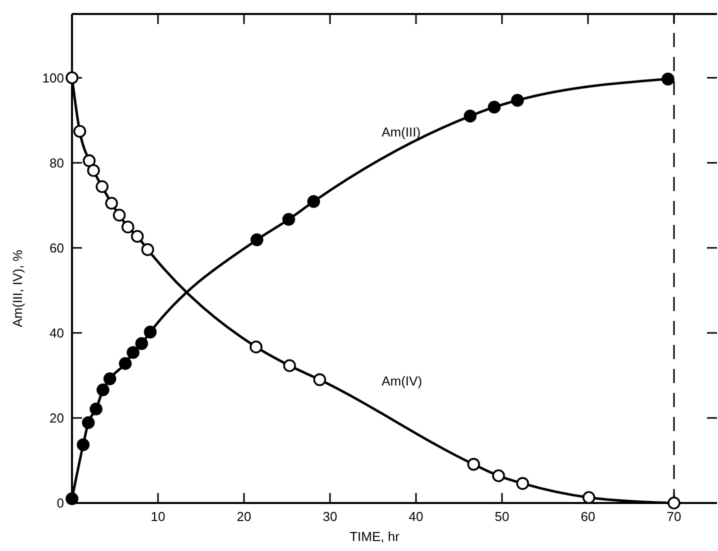  I want to click on y-tick-label: 100, so click(53, 78).